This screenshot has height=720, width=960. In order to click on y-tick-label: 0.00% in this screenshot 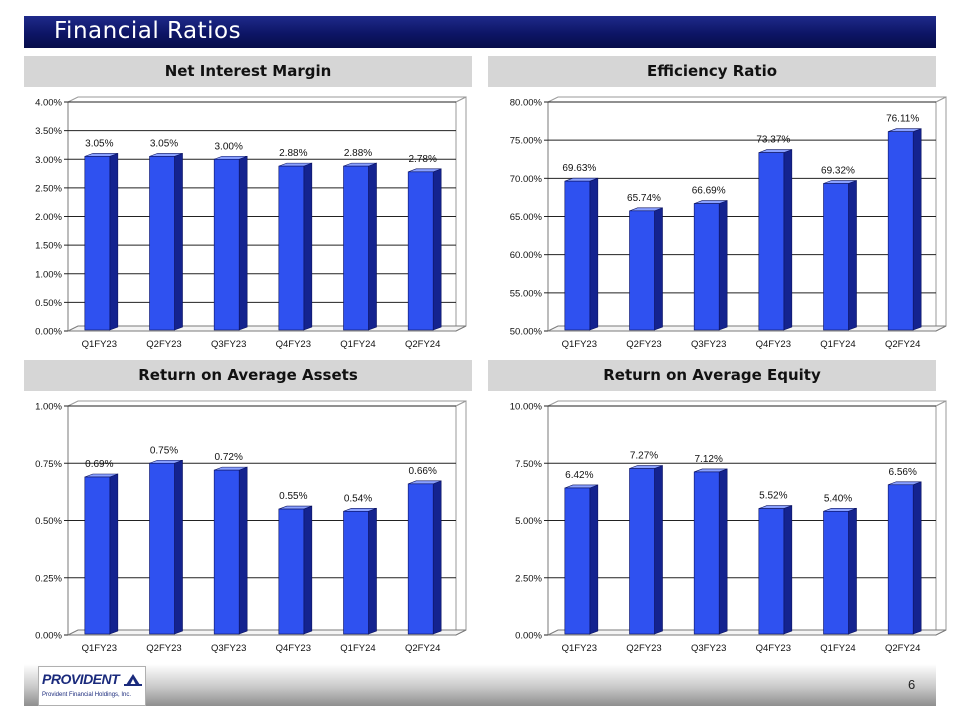, I will do `click(528, 636)`.